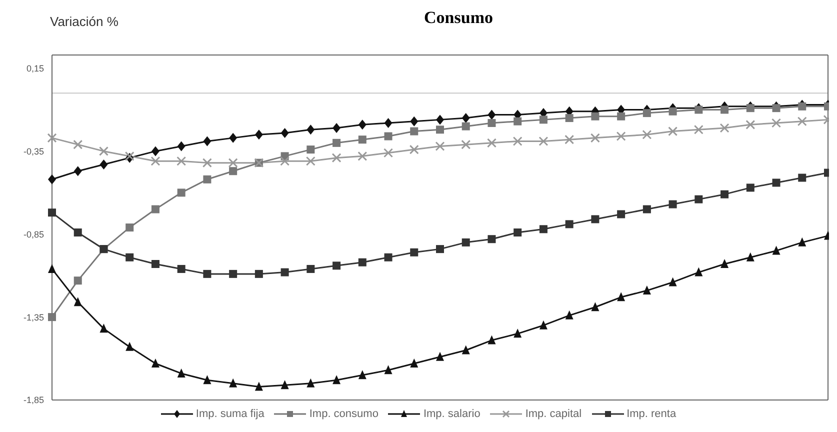 This screenshot has width=837, height=432. Describe the element at coordinates (343, 414) in the screenshot. I see `legend-label: Imp. consumo` at that location.